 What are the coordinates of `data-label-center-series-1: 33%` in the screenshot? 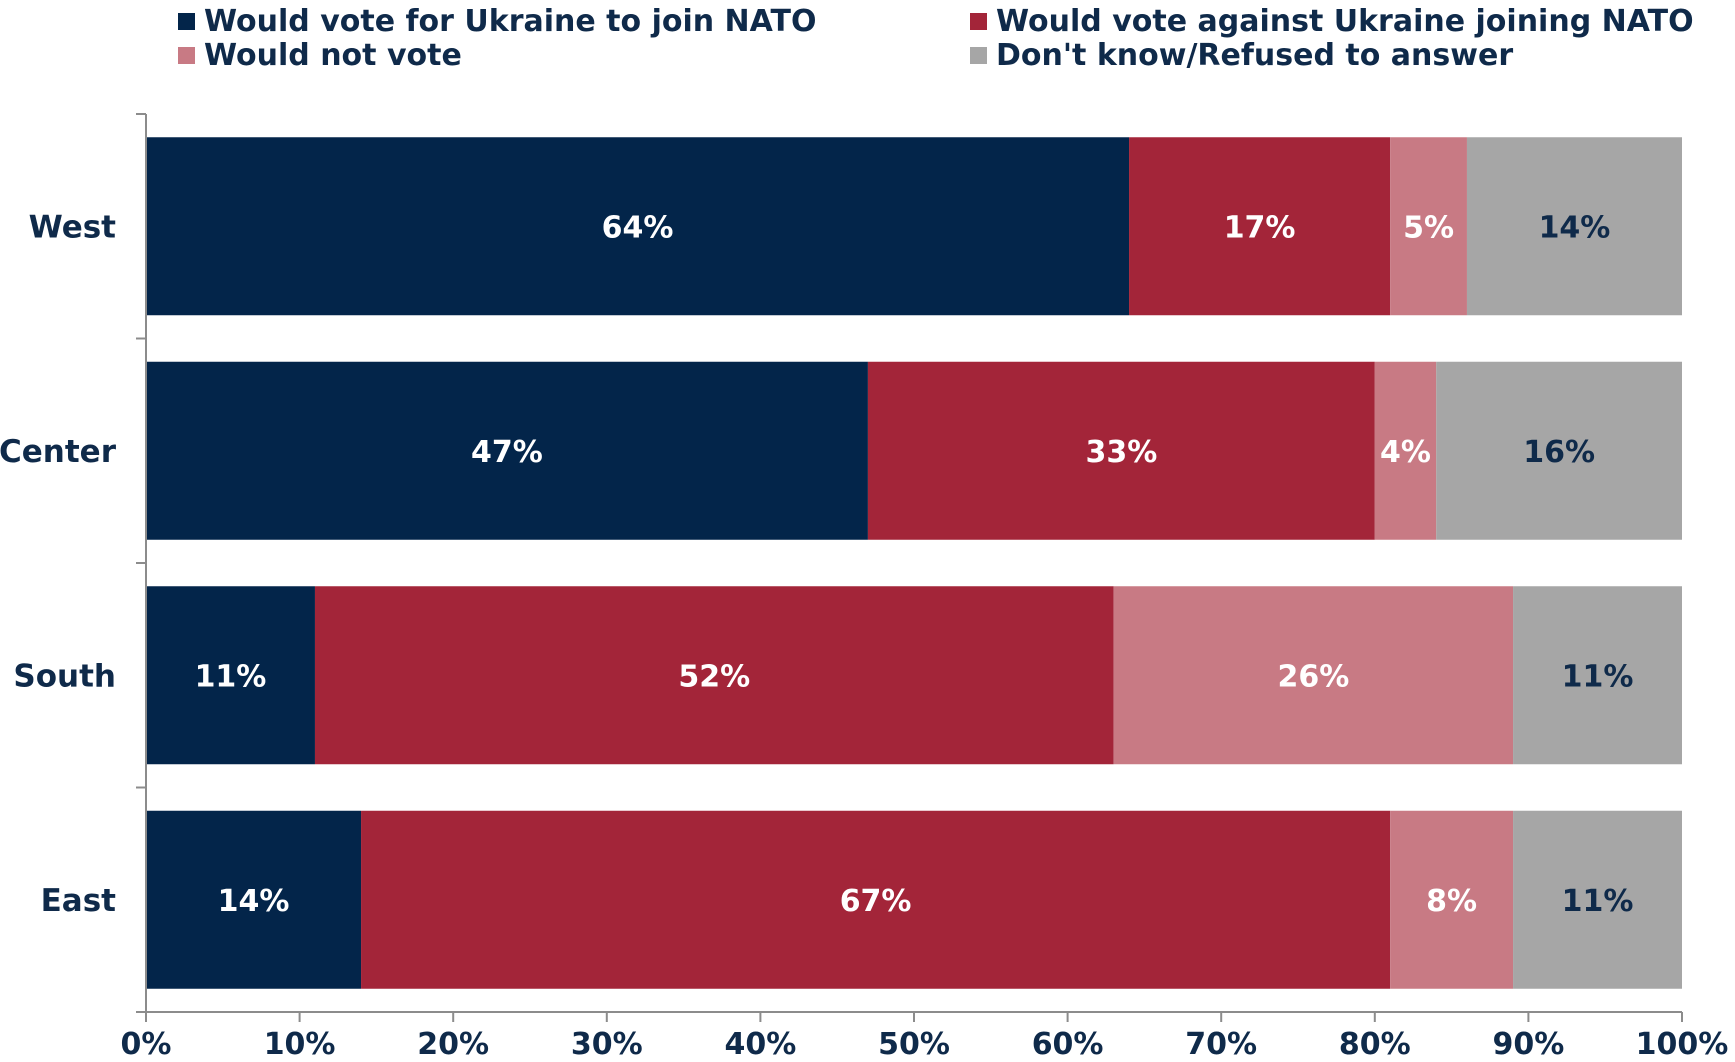 It's located at (1121, 452).